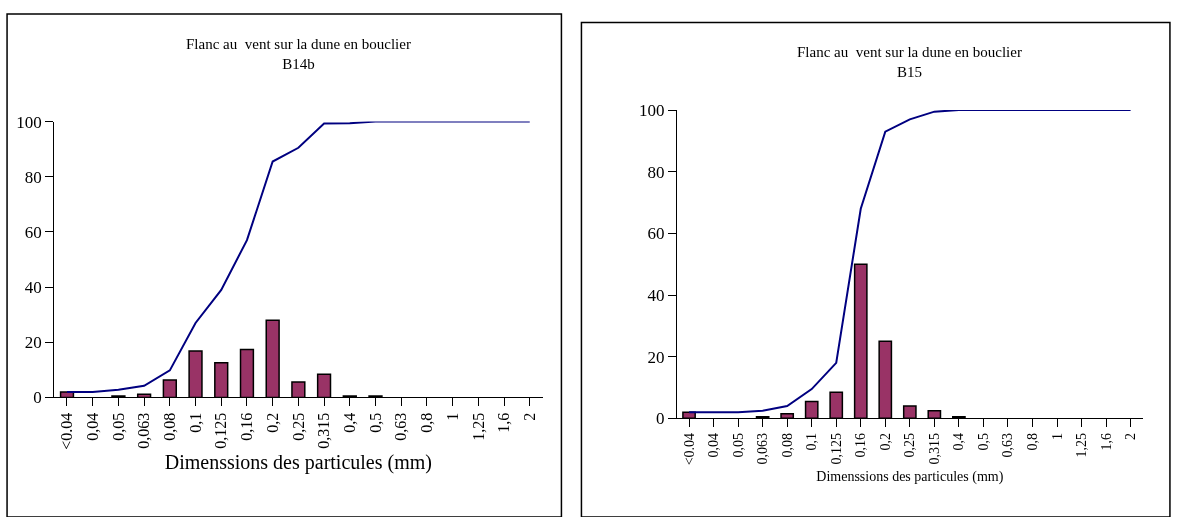 The image size is (1177, 517). Describe the element at coordinates (298, 63) in the screenshot. I see `chart-subtitle: B14b` at that location.